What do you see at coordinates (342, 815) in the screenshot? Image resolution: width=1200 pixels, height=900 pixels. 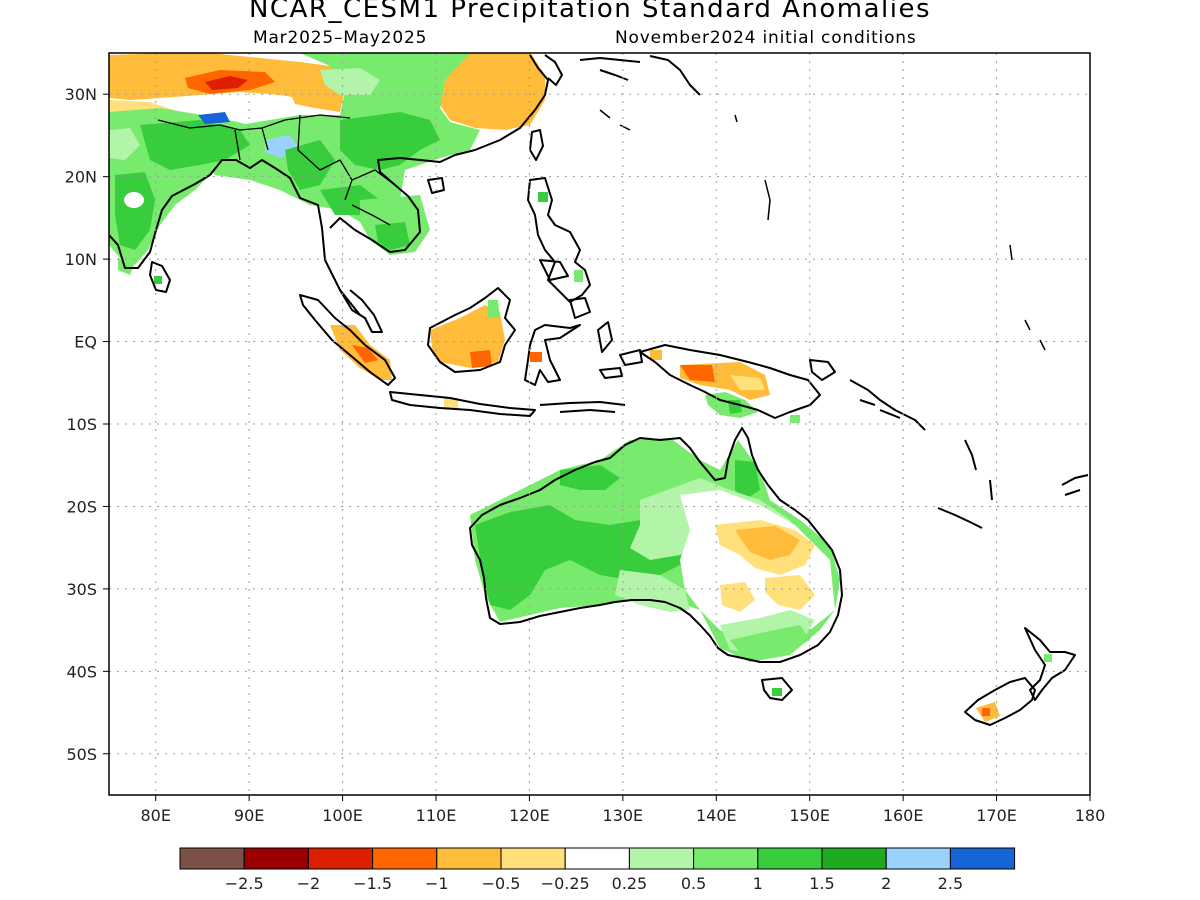 I see `lon-label: 100E` at bounding box center [342, 815].